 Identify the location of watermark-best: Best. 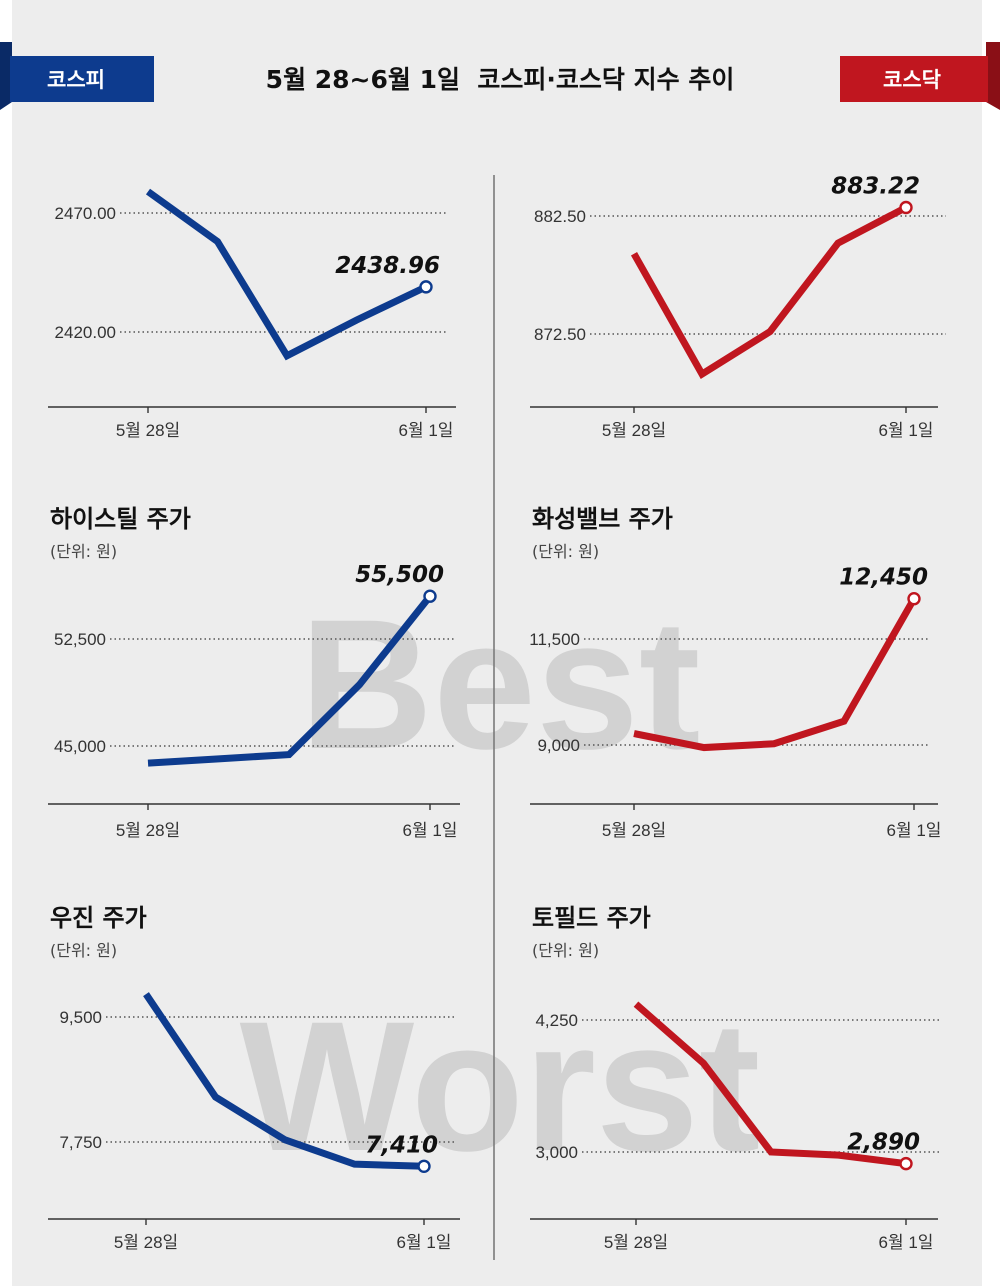
(500, 685).